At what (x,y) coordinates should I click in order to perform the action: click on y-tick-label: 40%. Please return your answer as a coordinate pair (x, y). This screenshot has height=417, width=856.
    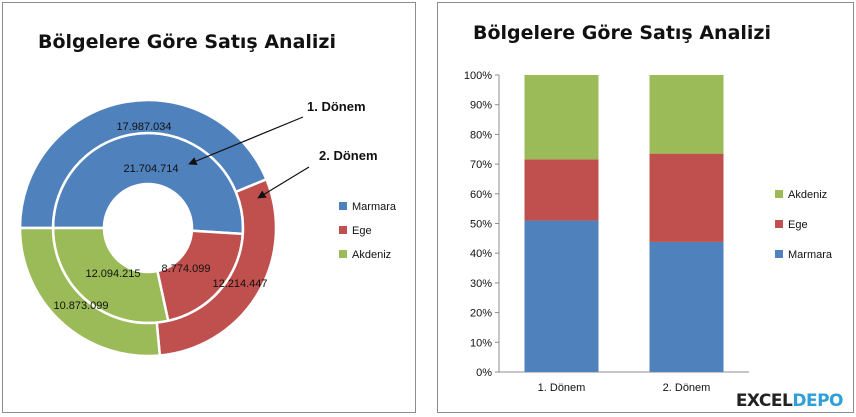
    Looking at the image, I should click on (481, 254).